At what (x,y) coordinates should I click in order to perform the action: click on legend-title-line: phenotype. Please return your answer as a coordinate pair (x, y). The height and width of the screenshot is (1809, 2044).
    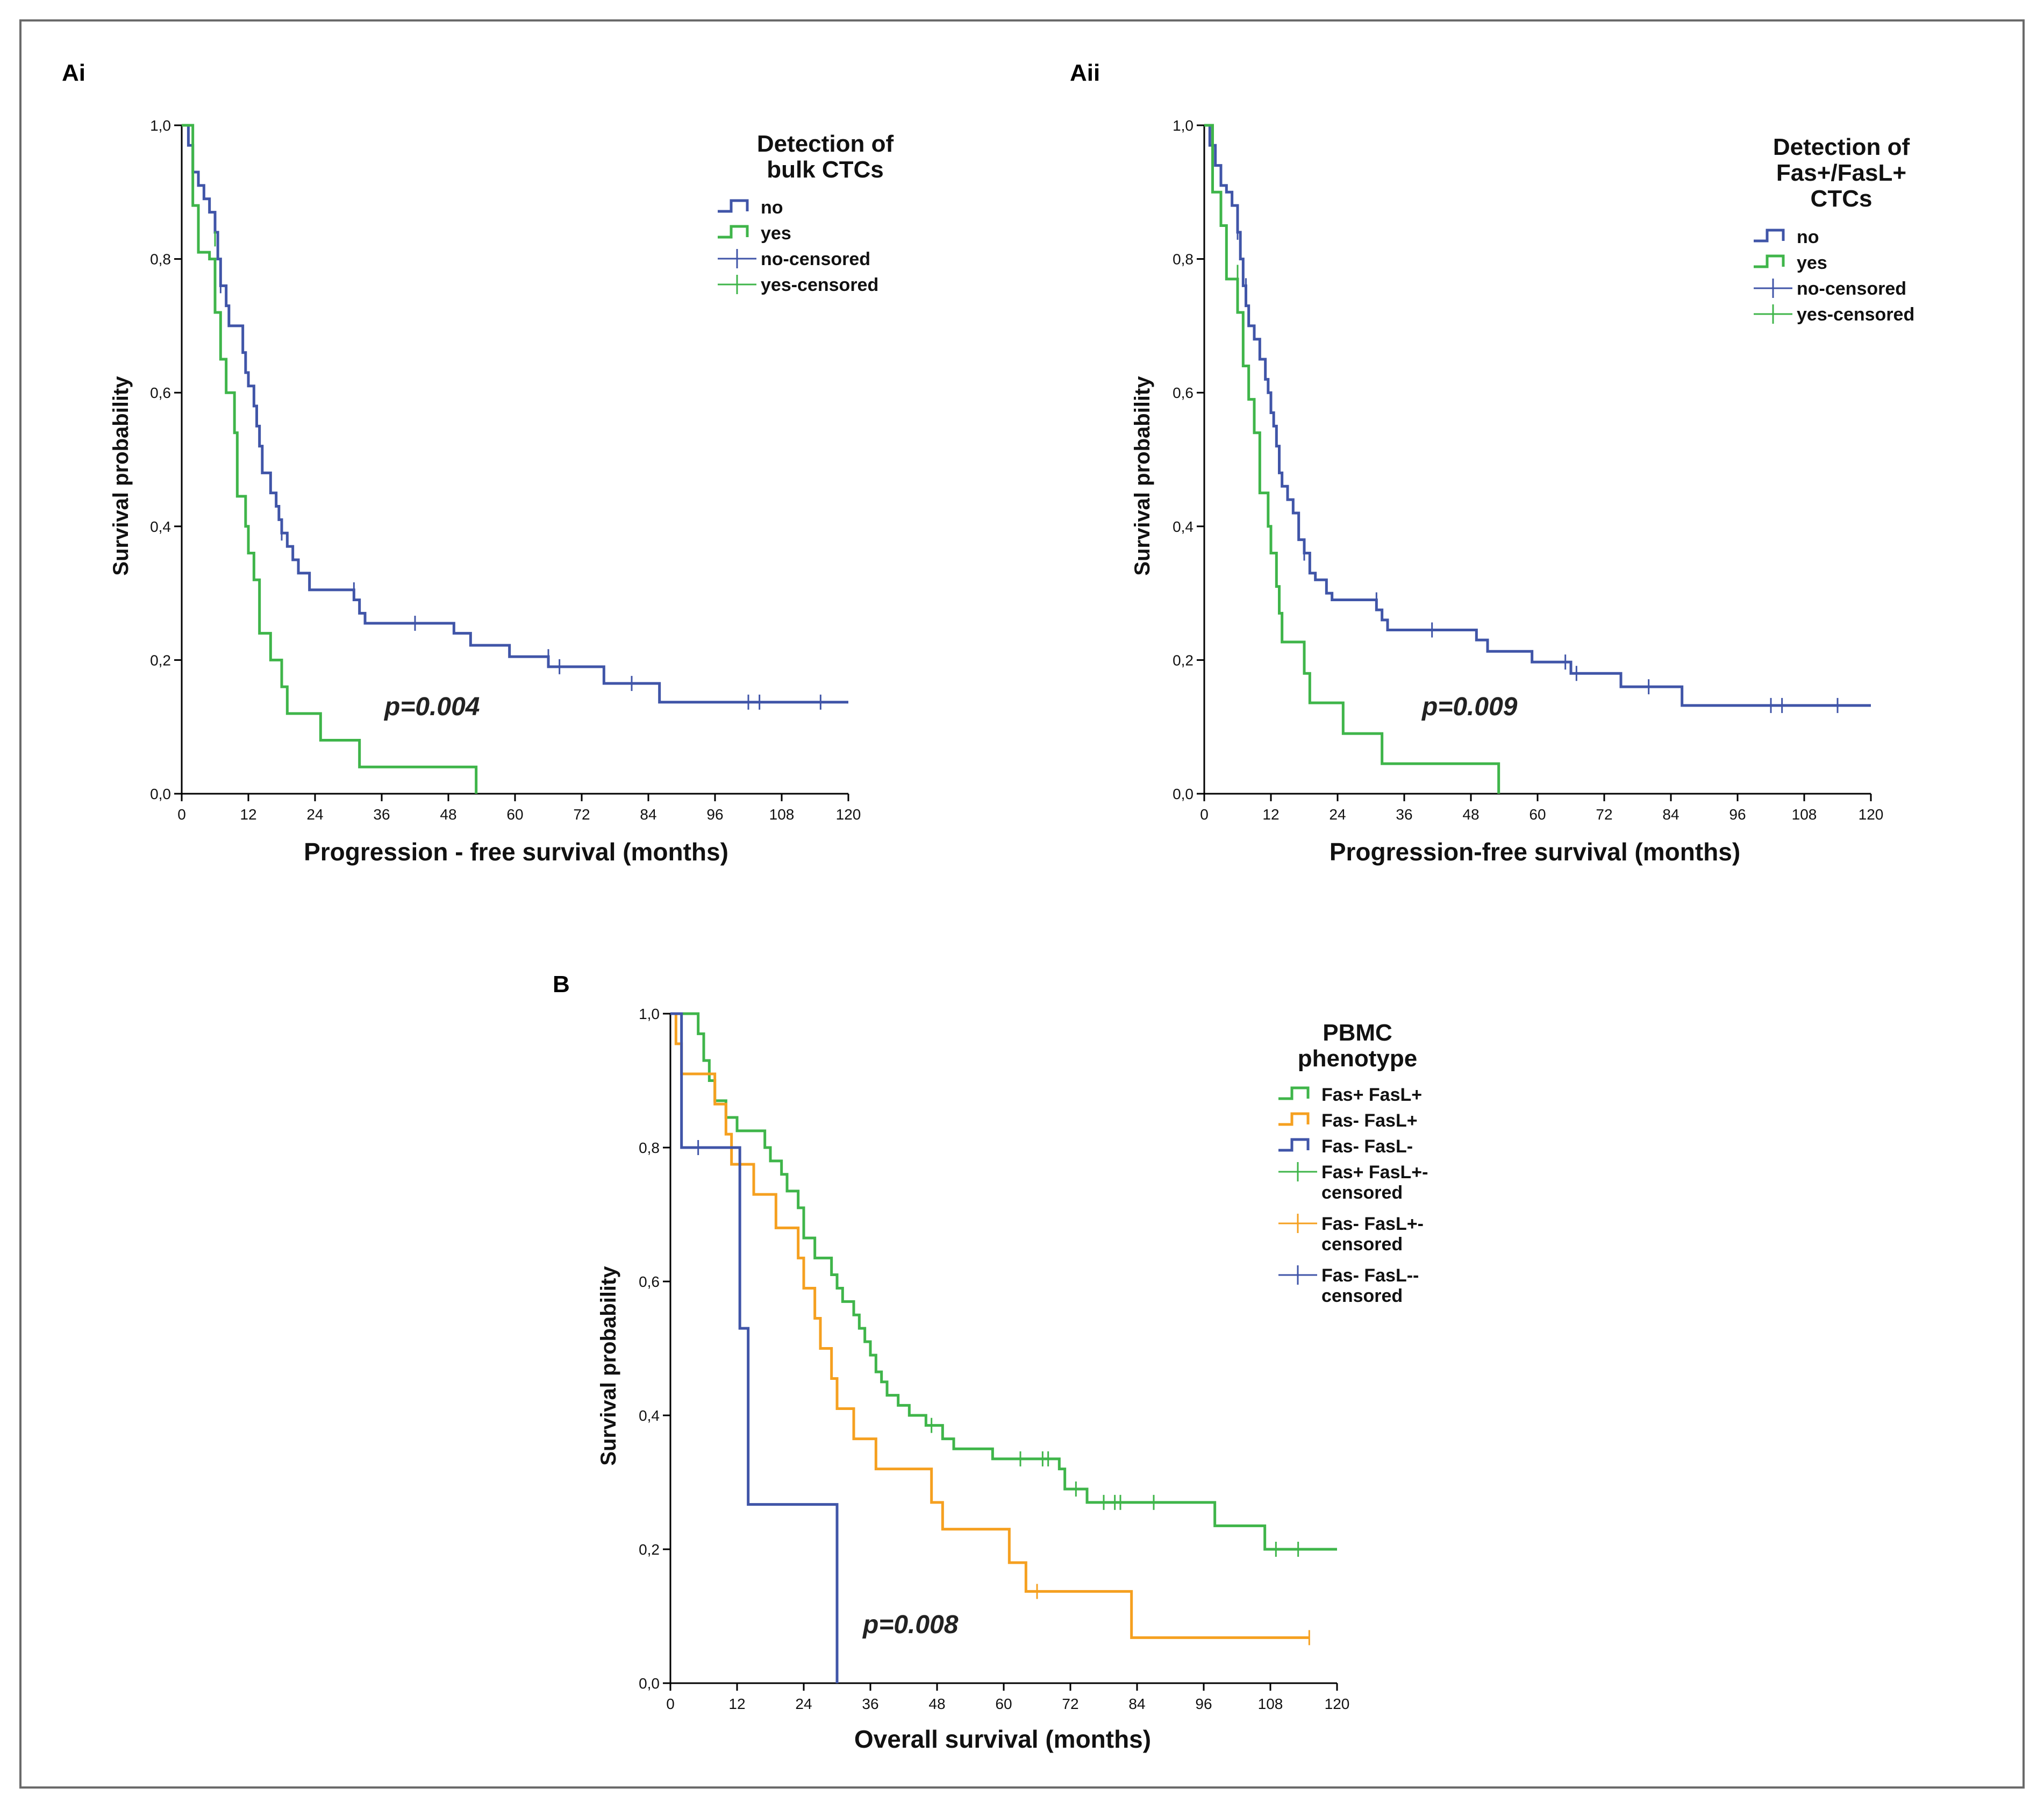
    Looking at the image, I should click on (1357, 1058).